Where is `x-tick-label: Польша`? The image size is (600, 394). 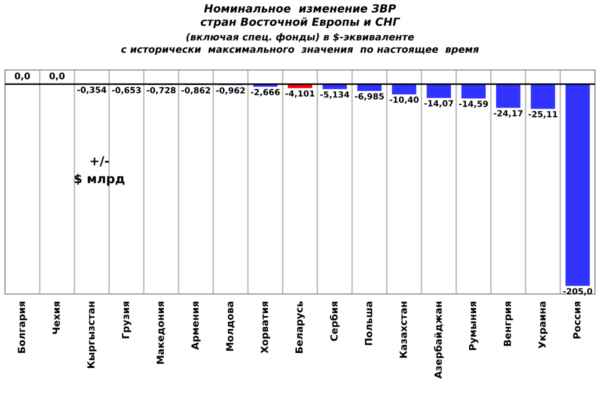 x-tick-label: Польша is located at coordinates (368, 324).